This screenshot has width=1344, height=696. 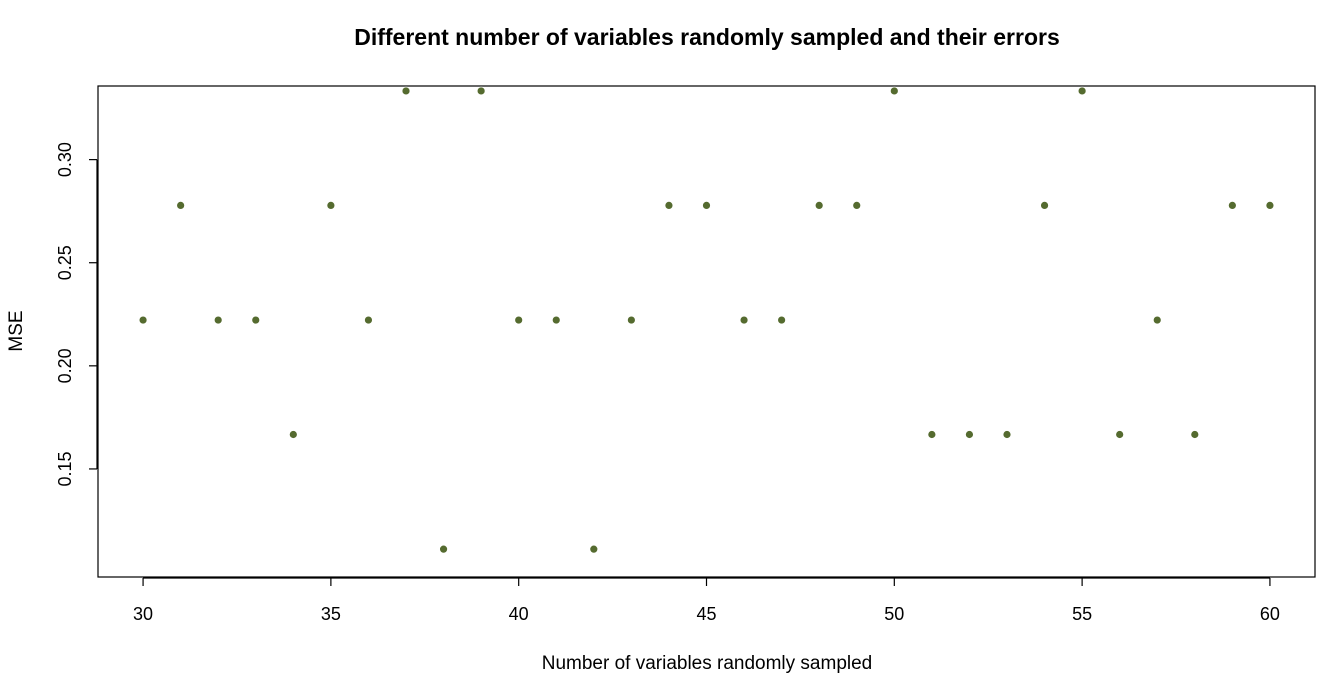 I want to click on x-tick-label: 60, so click(x=1270, y=614).